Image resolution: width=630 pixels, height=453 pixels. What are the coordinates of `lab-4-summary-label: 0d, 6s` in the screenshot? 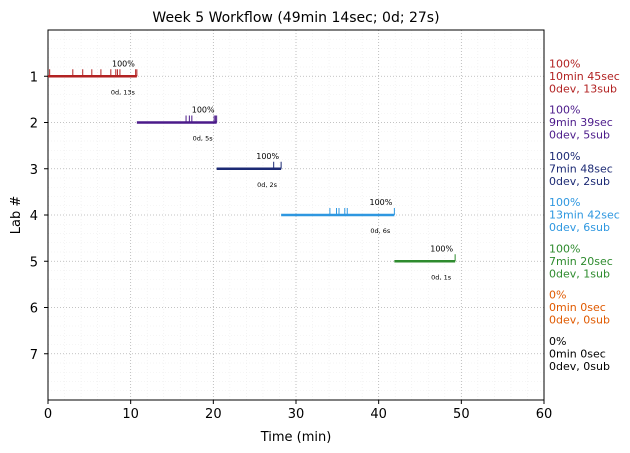 It's located at (380, 231).